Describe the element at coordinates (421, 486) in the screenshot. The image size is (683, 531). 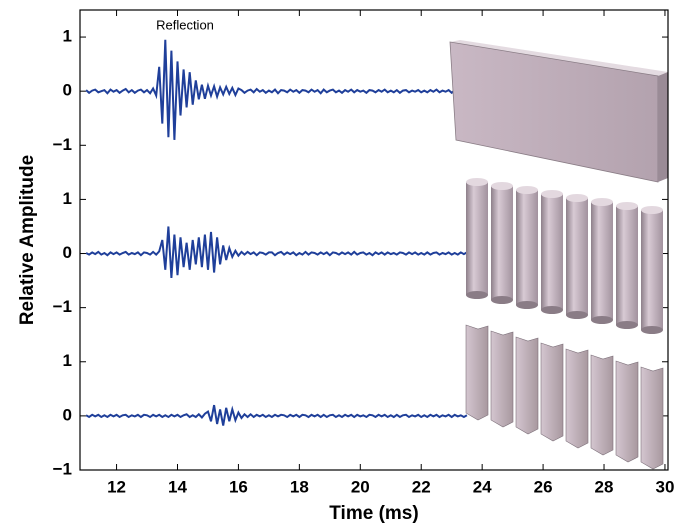
I see `x-tick-label: 22` at that location.